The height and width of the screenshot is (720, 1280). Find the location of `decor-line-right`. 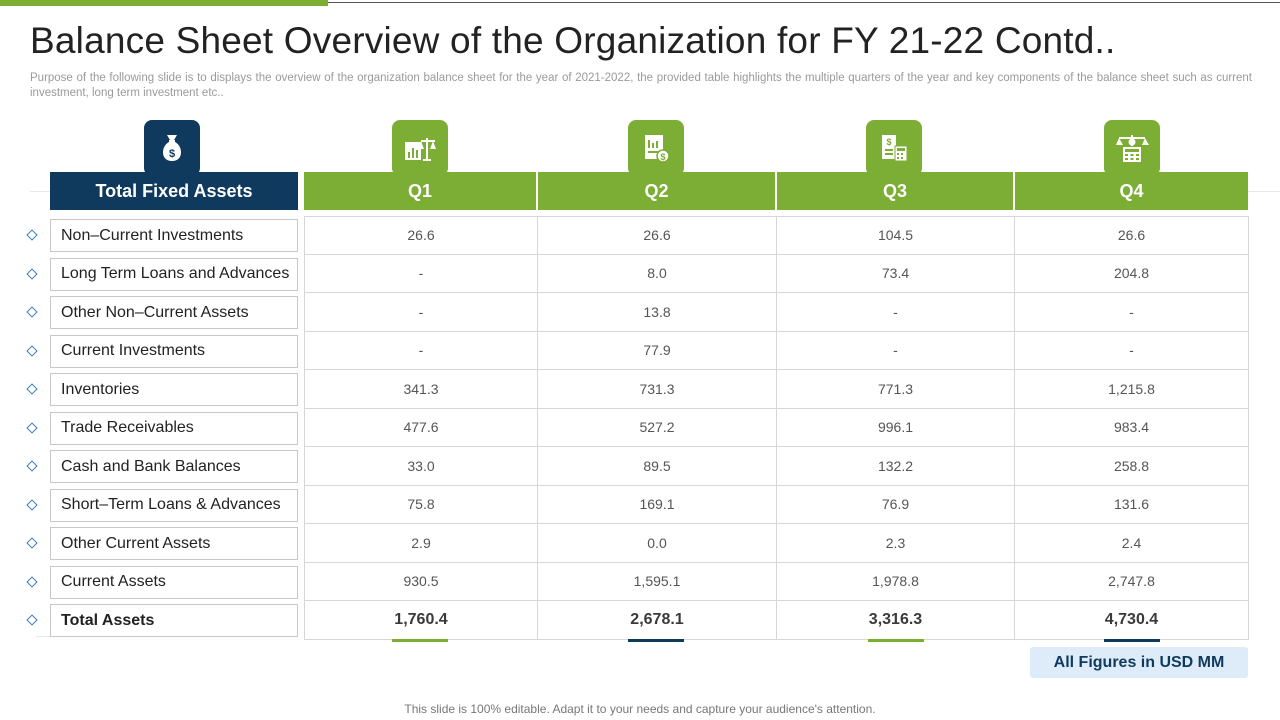

decor-line-right is located at coordinates (1264, 191).